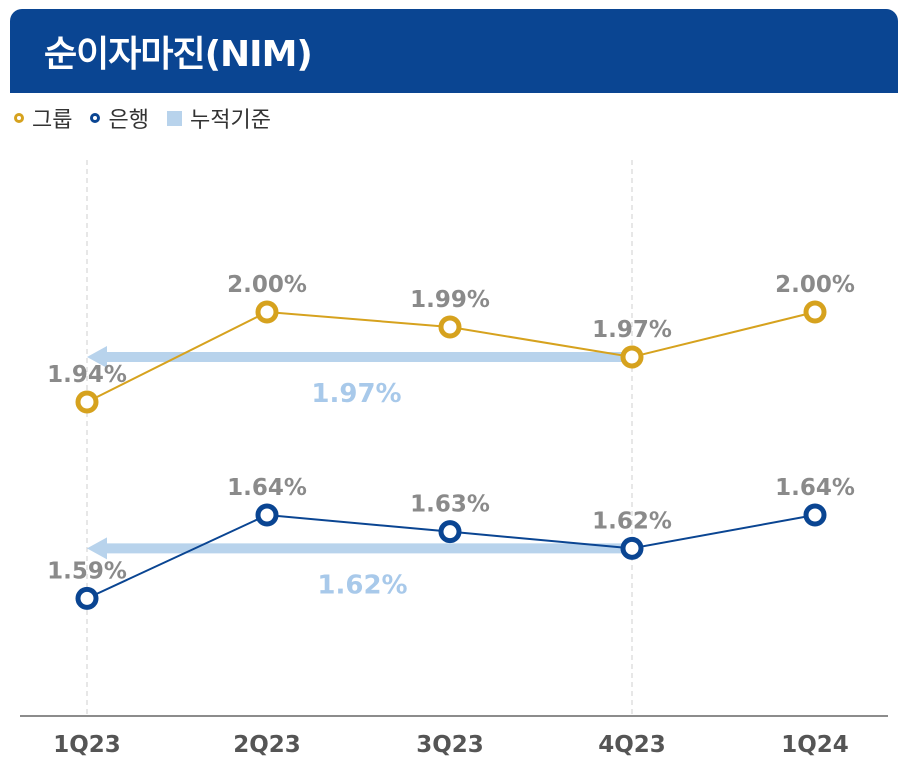  What do you see at coordinates (362, 585) in the screenshot?
I see `cumulative-label-bank: 1.62%` at bounding box center [362, 585].